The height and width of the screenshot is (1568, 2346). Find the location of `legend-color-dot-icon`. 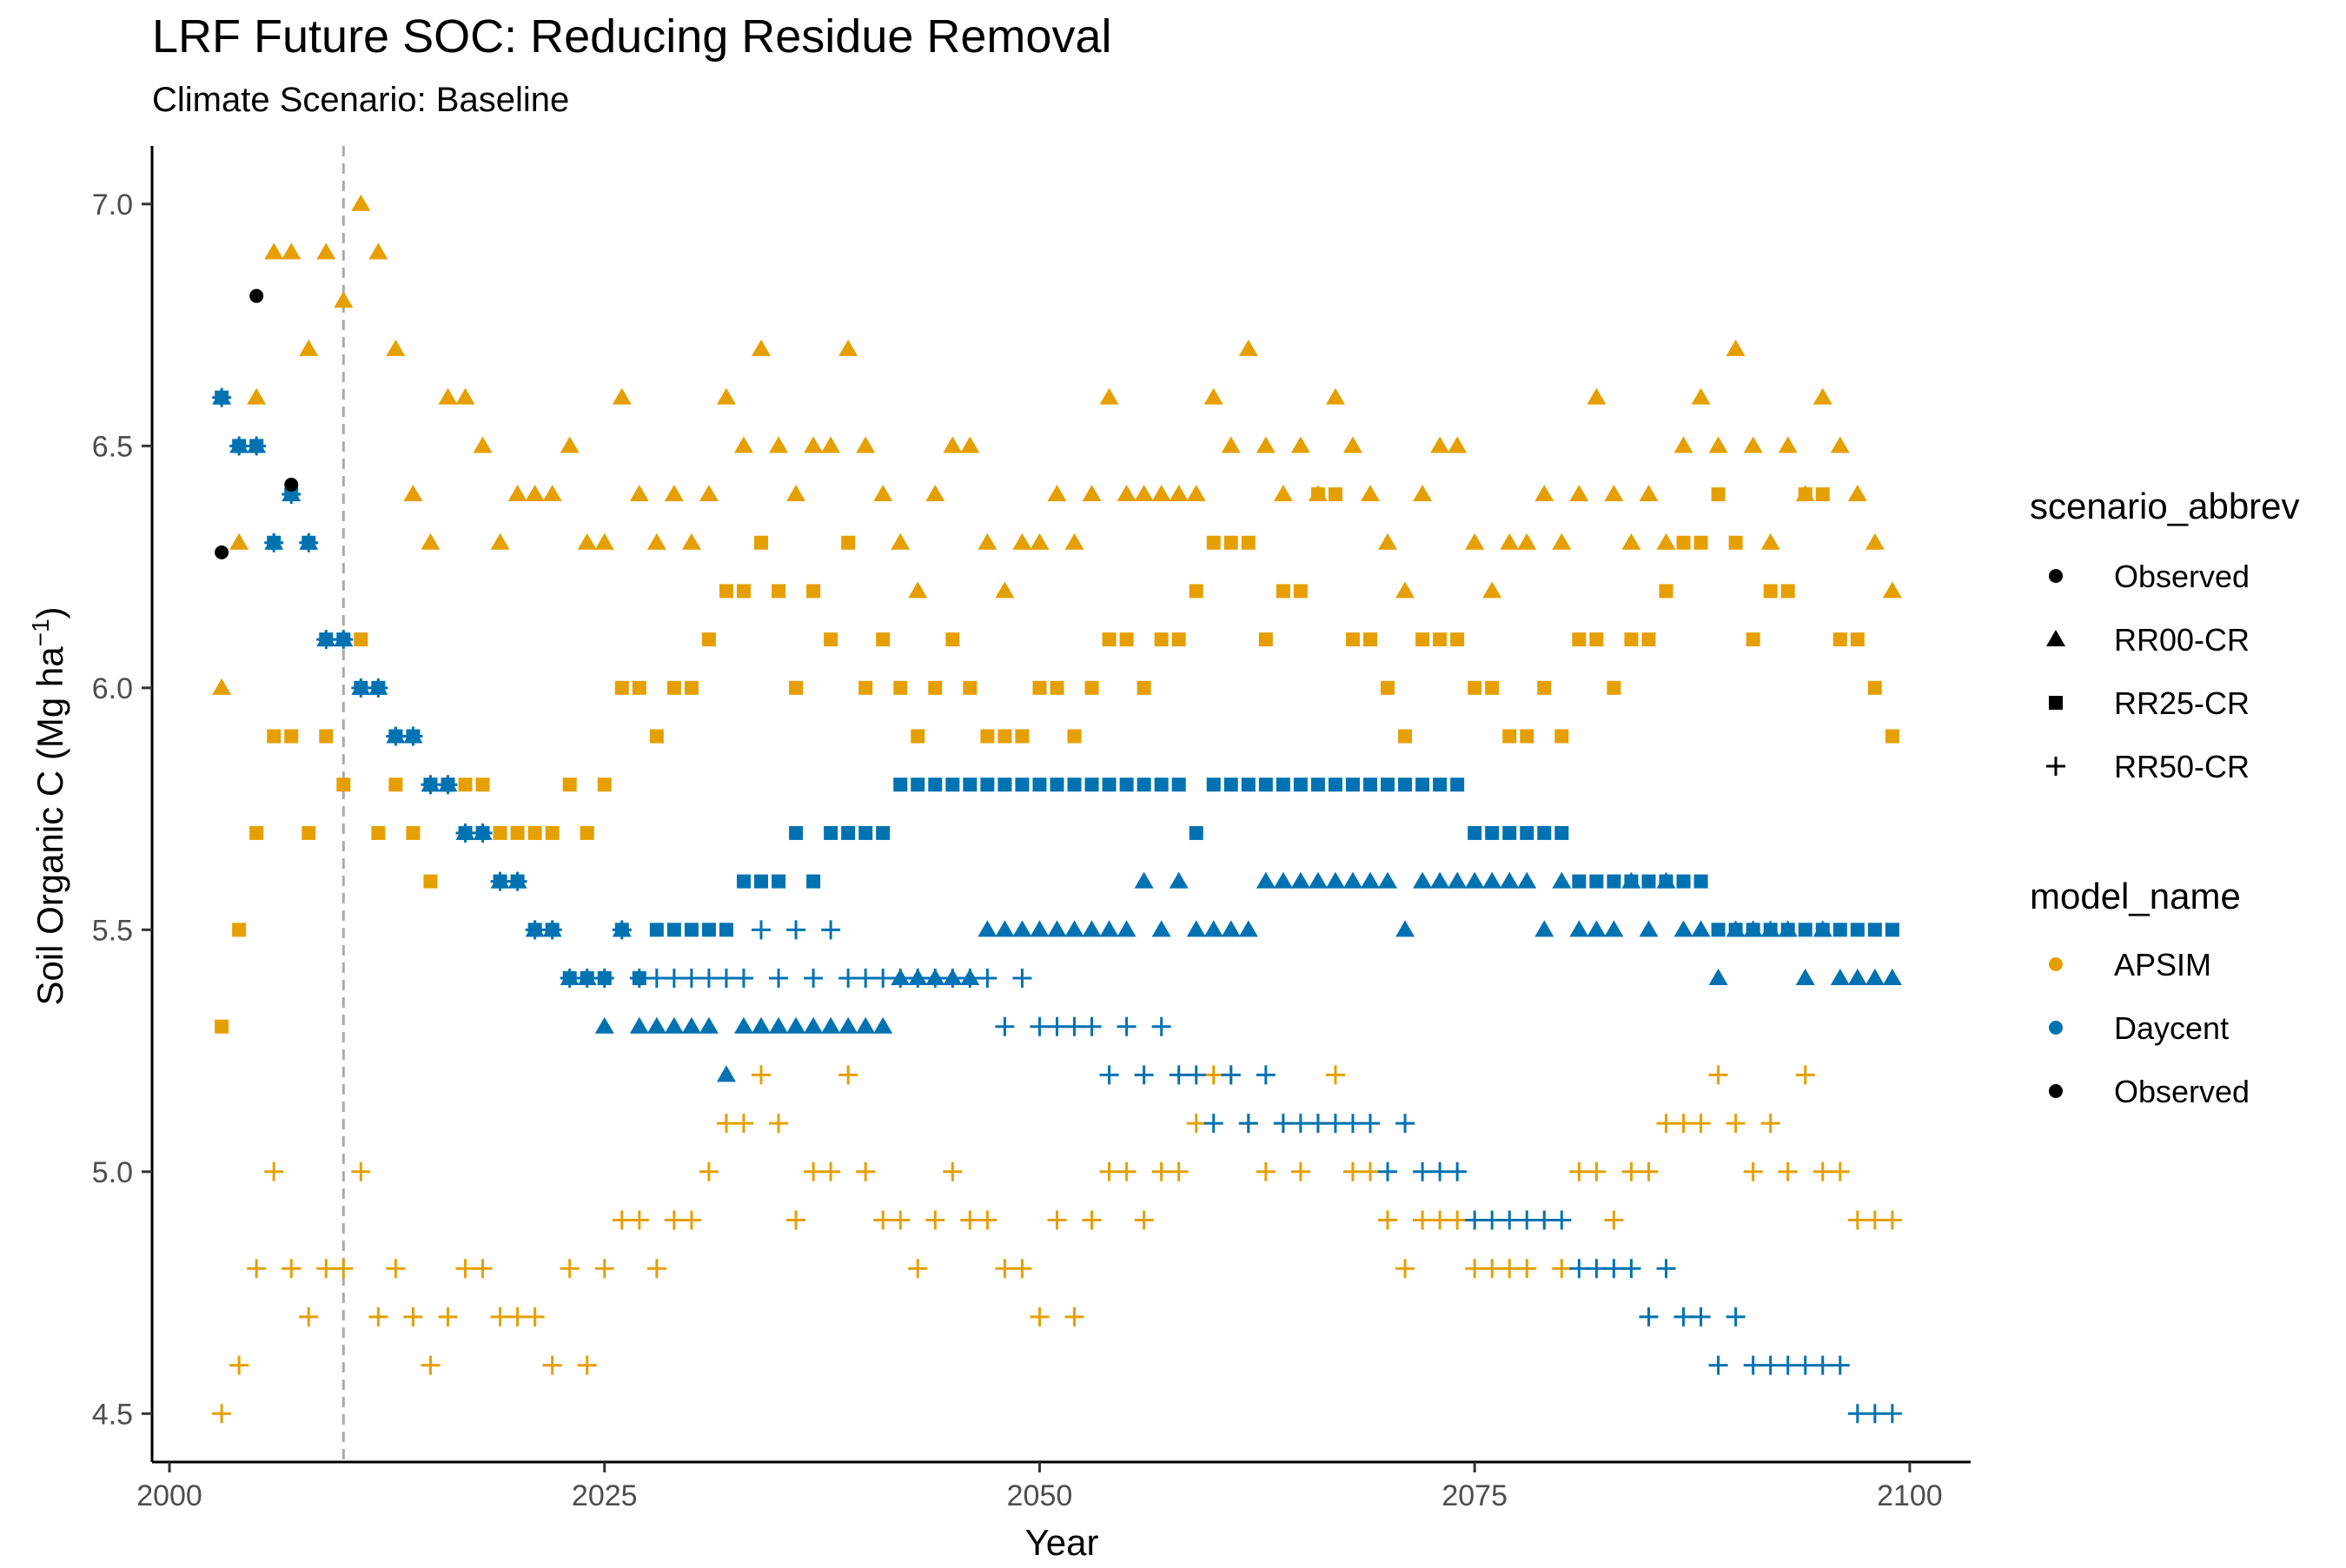

legend-color-dot-icon is located at coordinates (2056, 964).